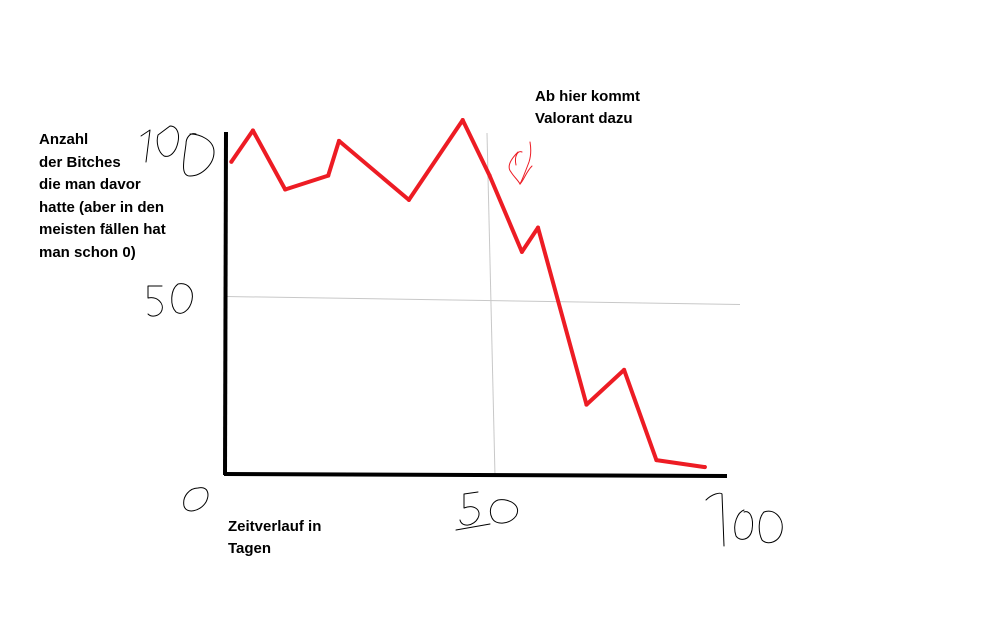 The width and height of the screenshot is (1008, 630). I want to click on annotation-line: Valorant dazu, so click(584, 118).